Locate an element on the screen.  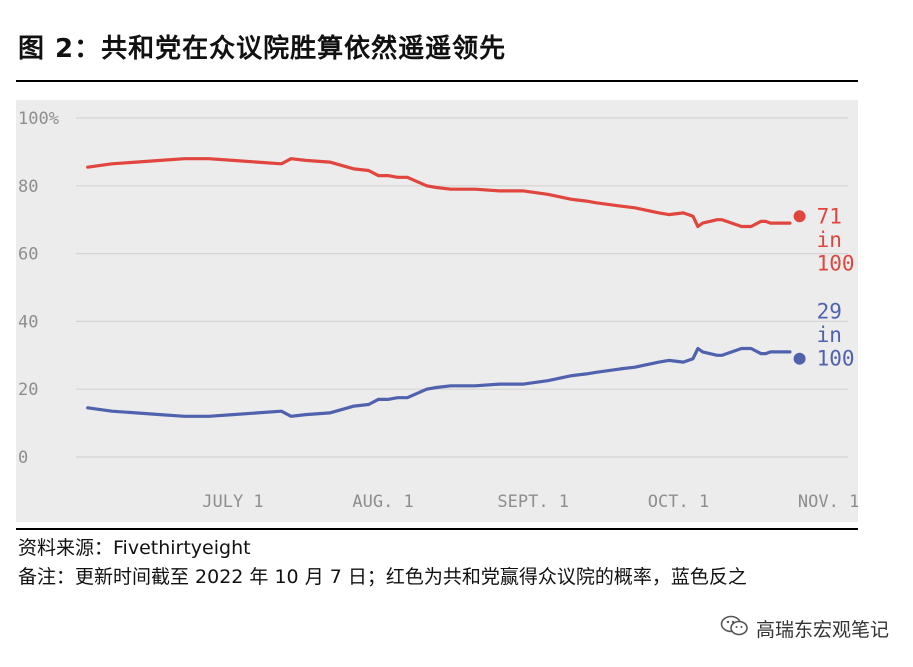
y-tick-label: 80 is located at coordinates (28, 187).